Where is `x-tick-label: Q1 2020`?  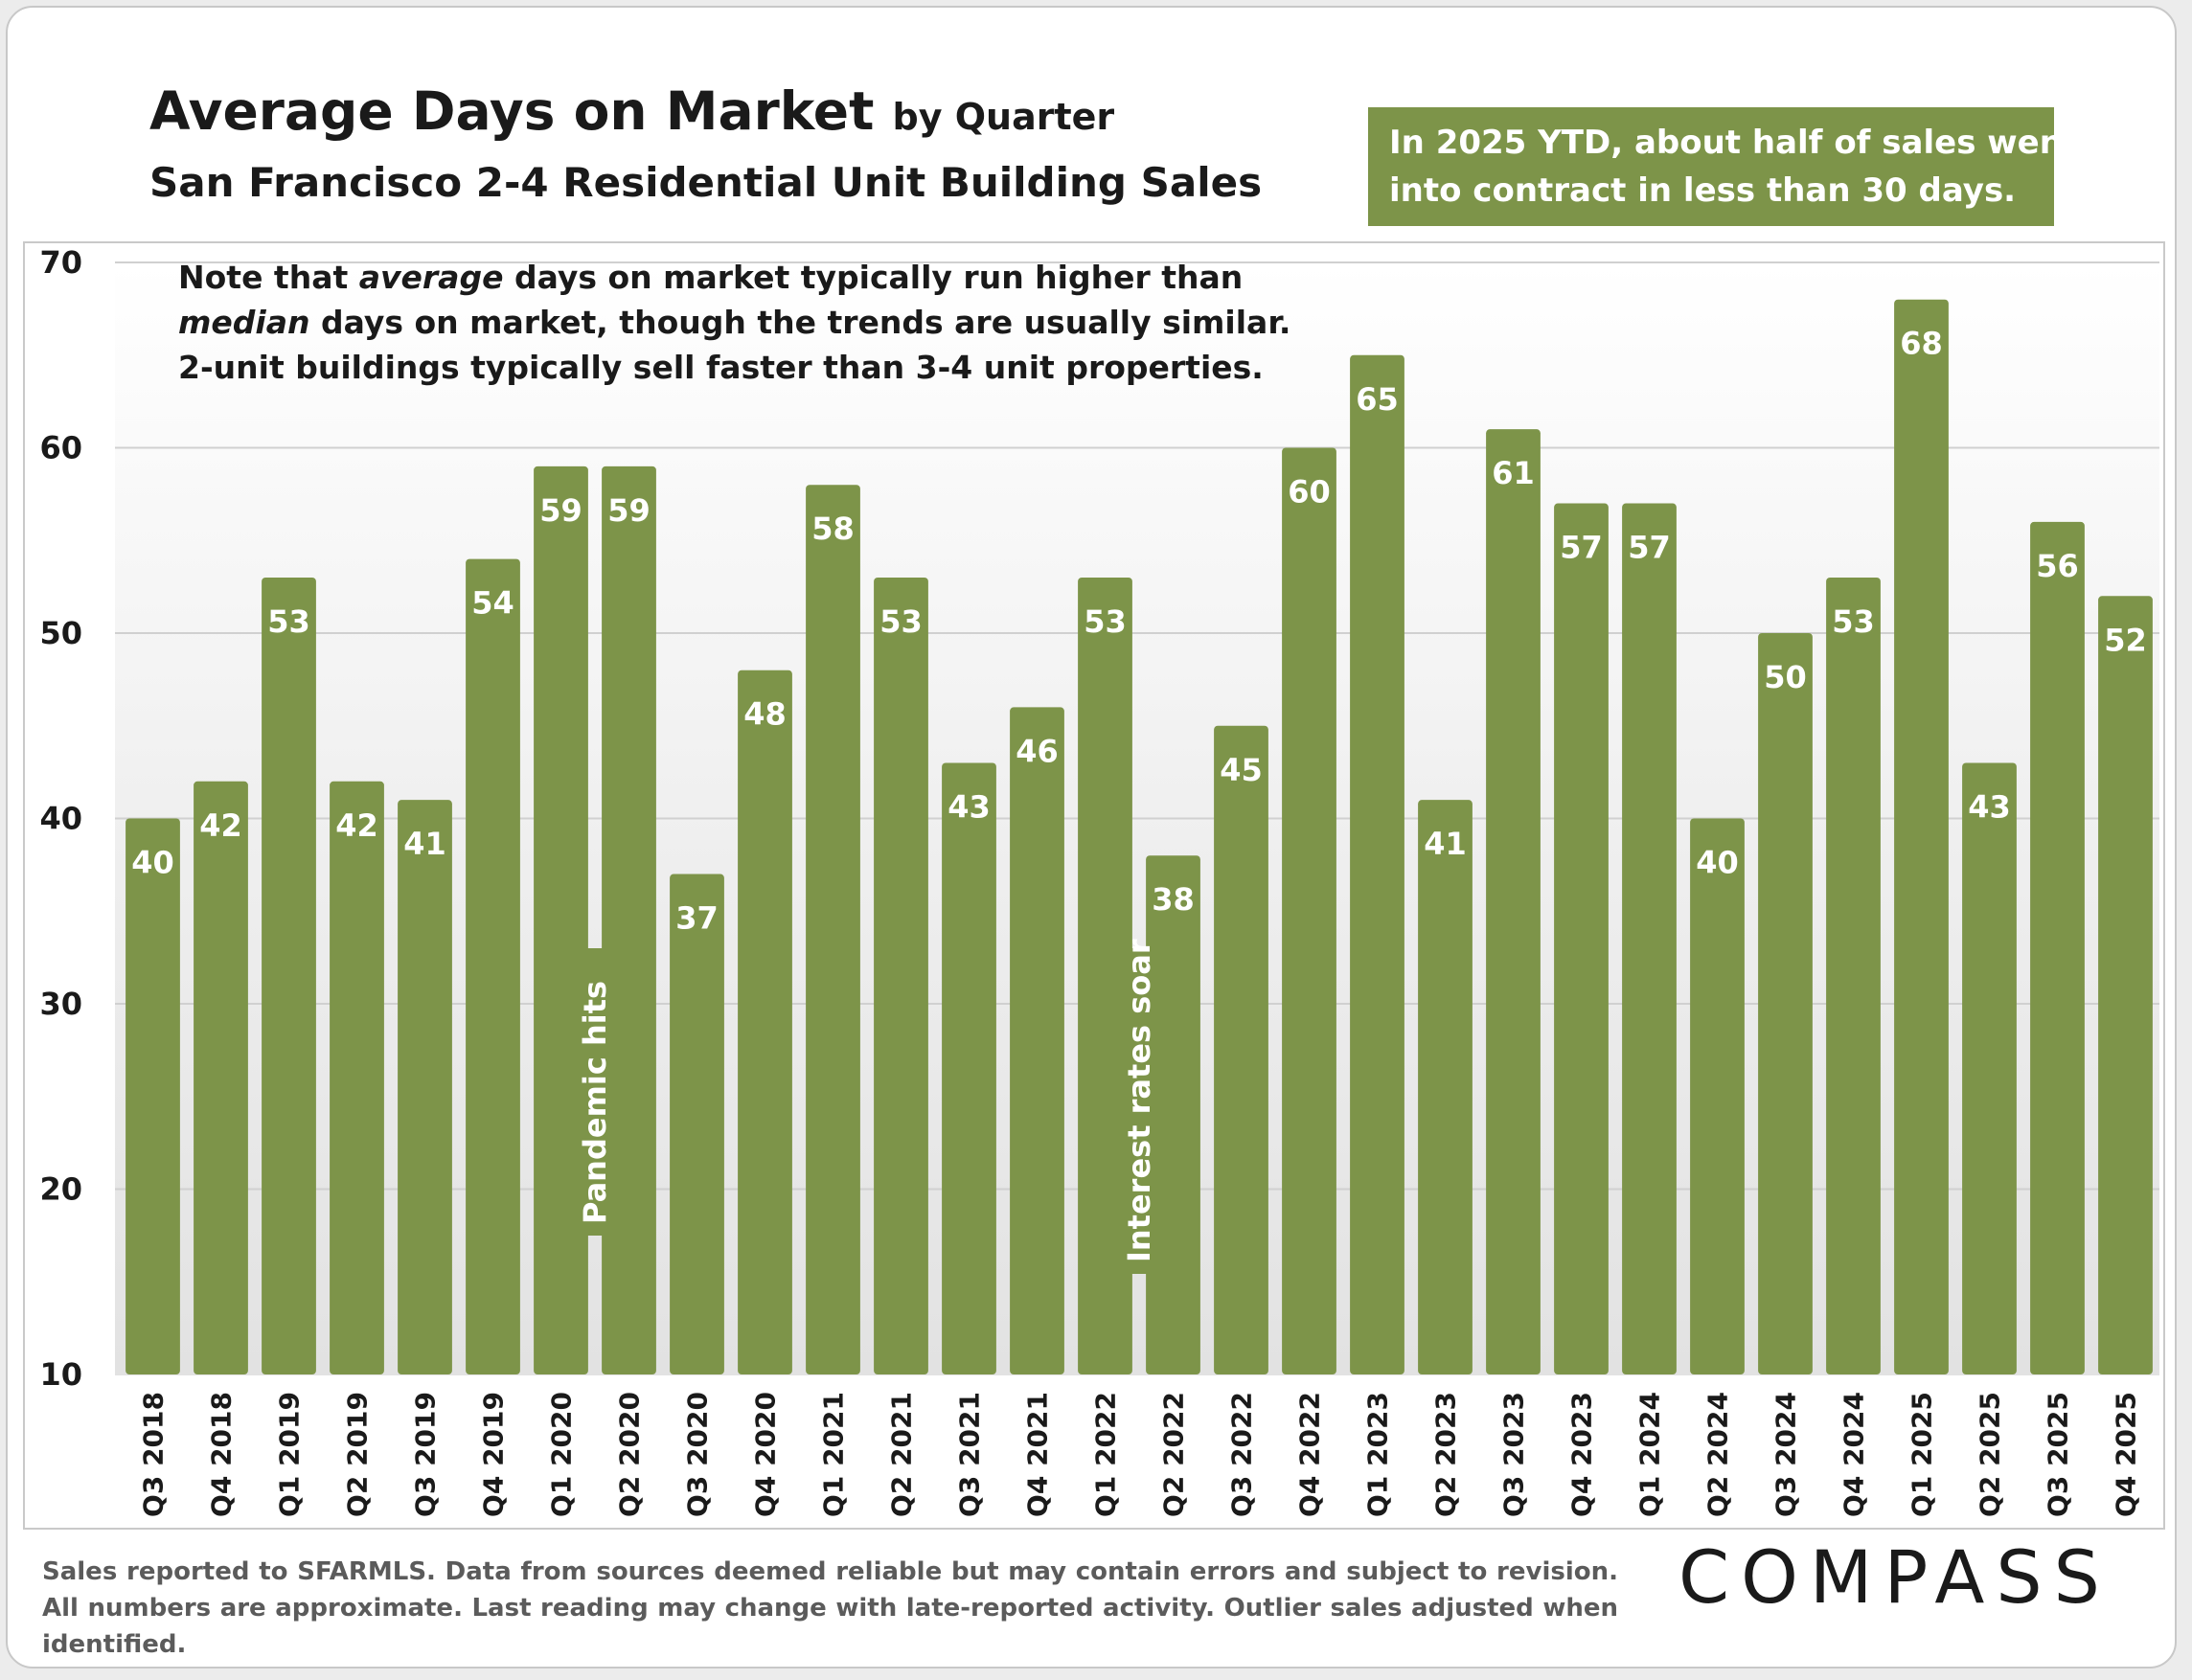
x-tick-label: Q1 2020 is located at coordinates (562, 1455).